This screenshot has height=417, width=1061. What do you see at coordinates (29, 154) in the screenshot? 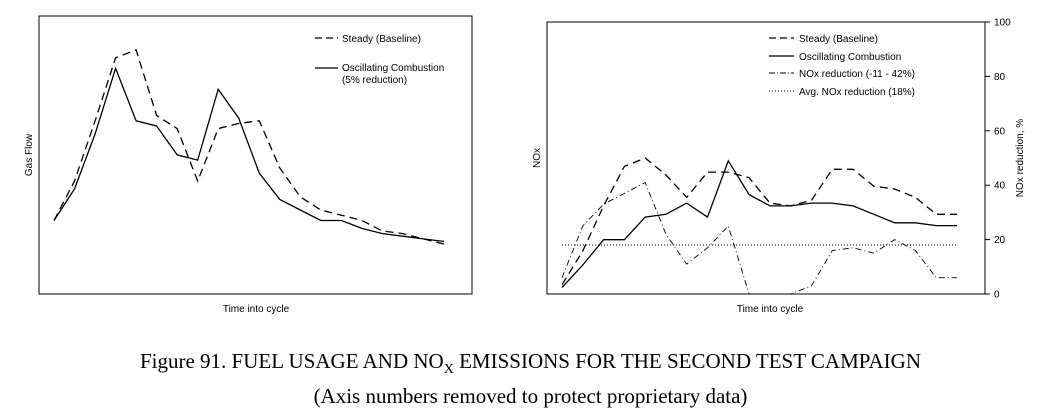
I see `y-axis-label: Gas Flow` at bounding box center [29, 154].